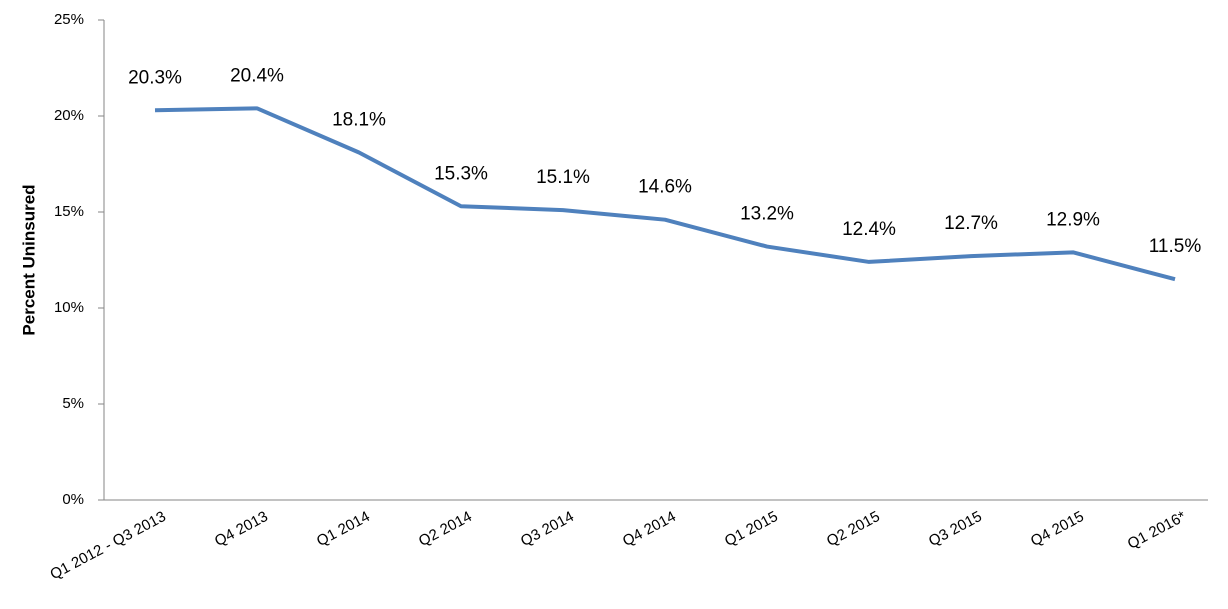 The image size is (1228, 609). I want to click on x-tick-label: Q3 2014, so click(547, 529).